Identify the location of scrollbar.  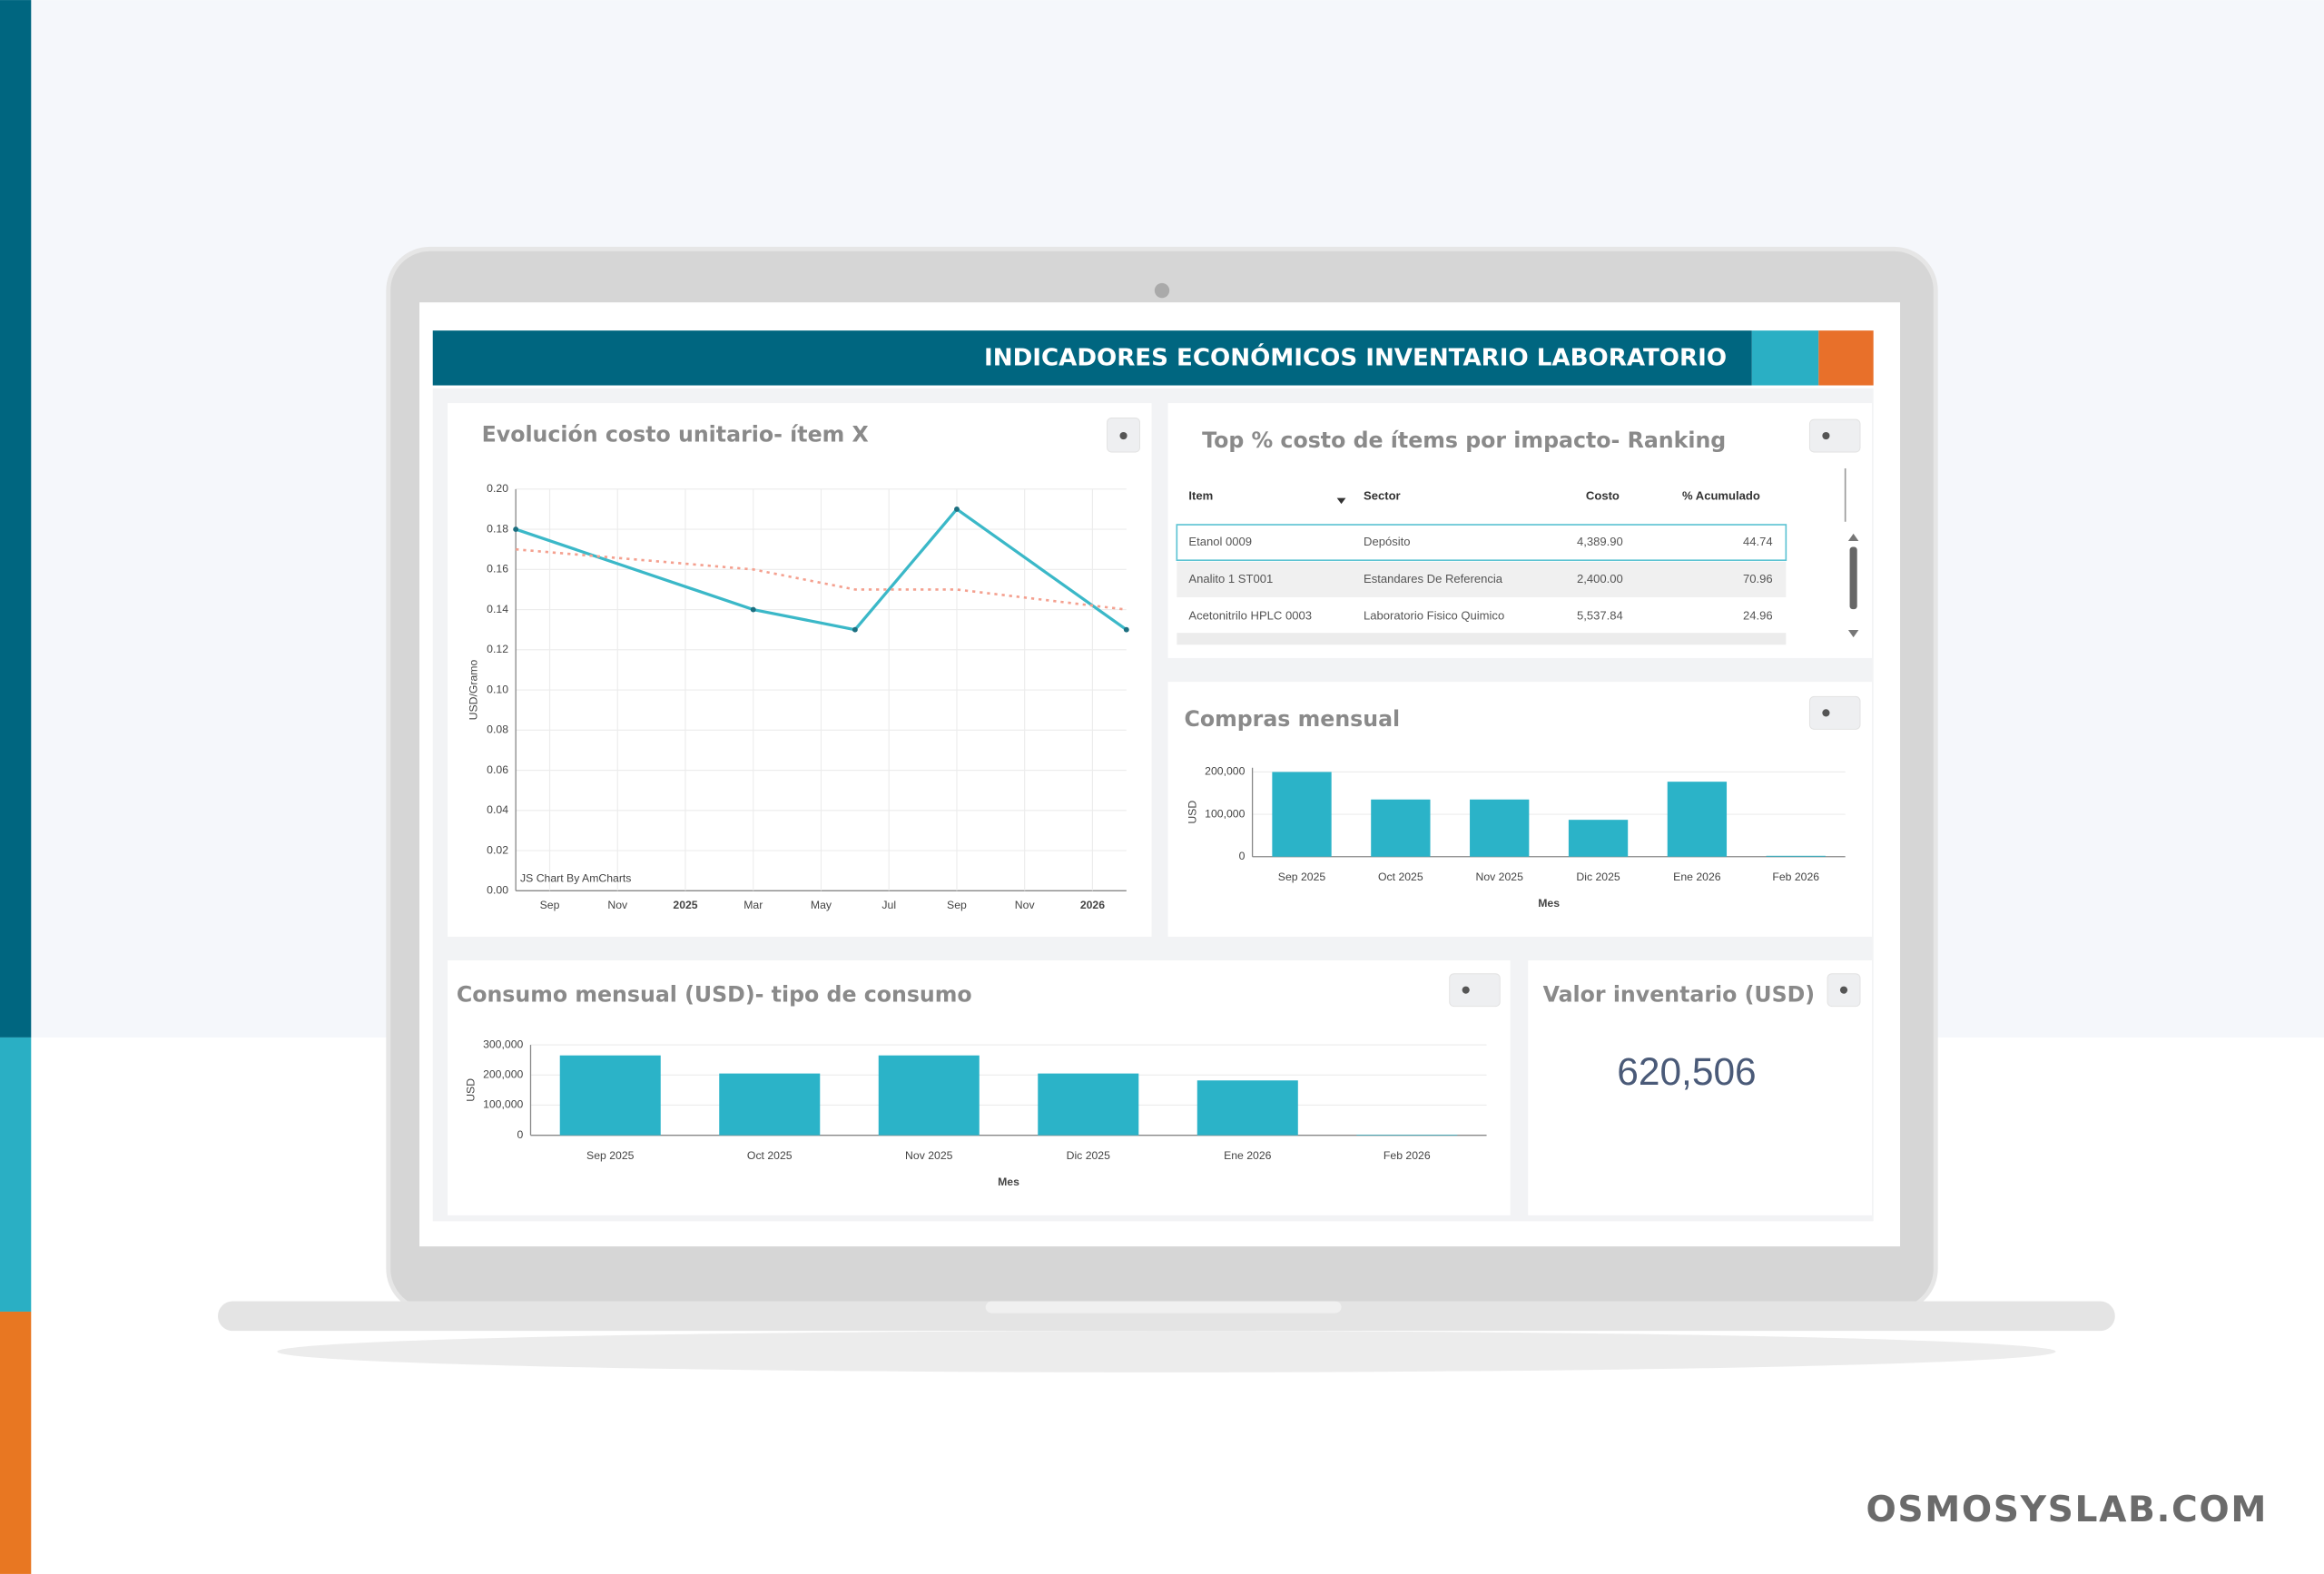
(1853, 578).